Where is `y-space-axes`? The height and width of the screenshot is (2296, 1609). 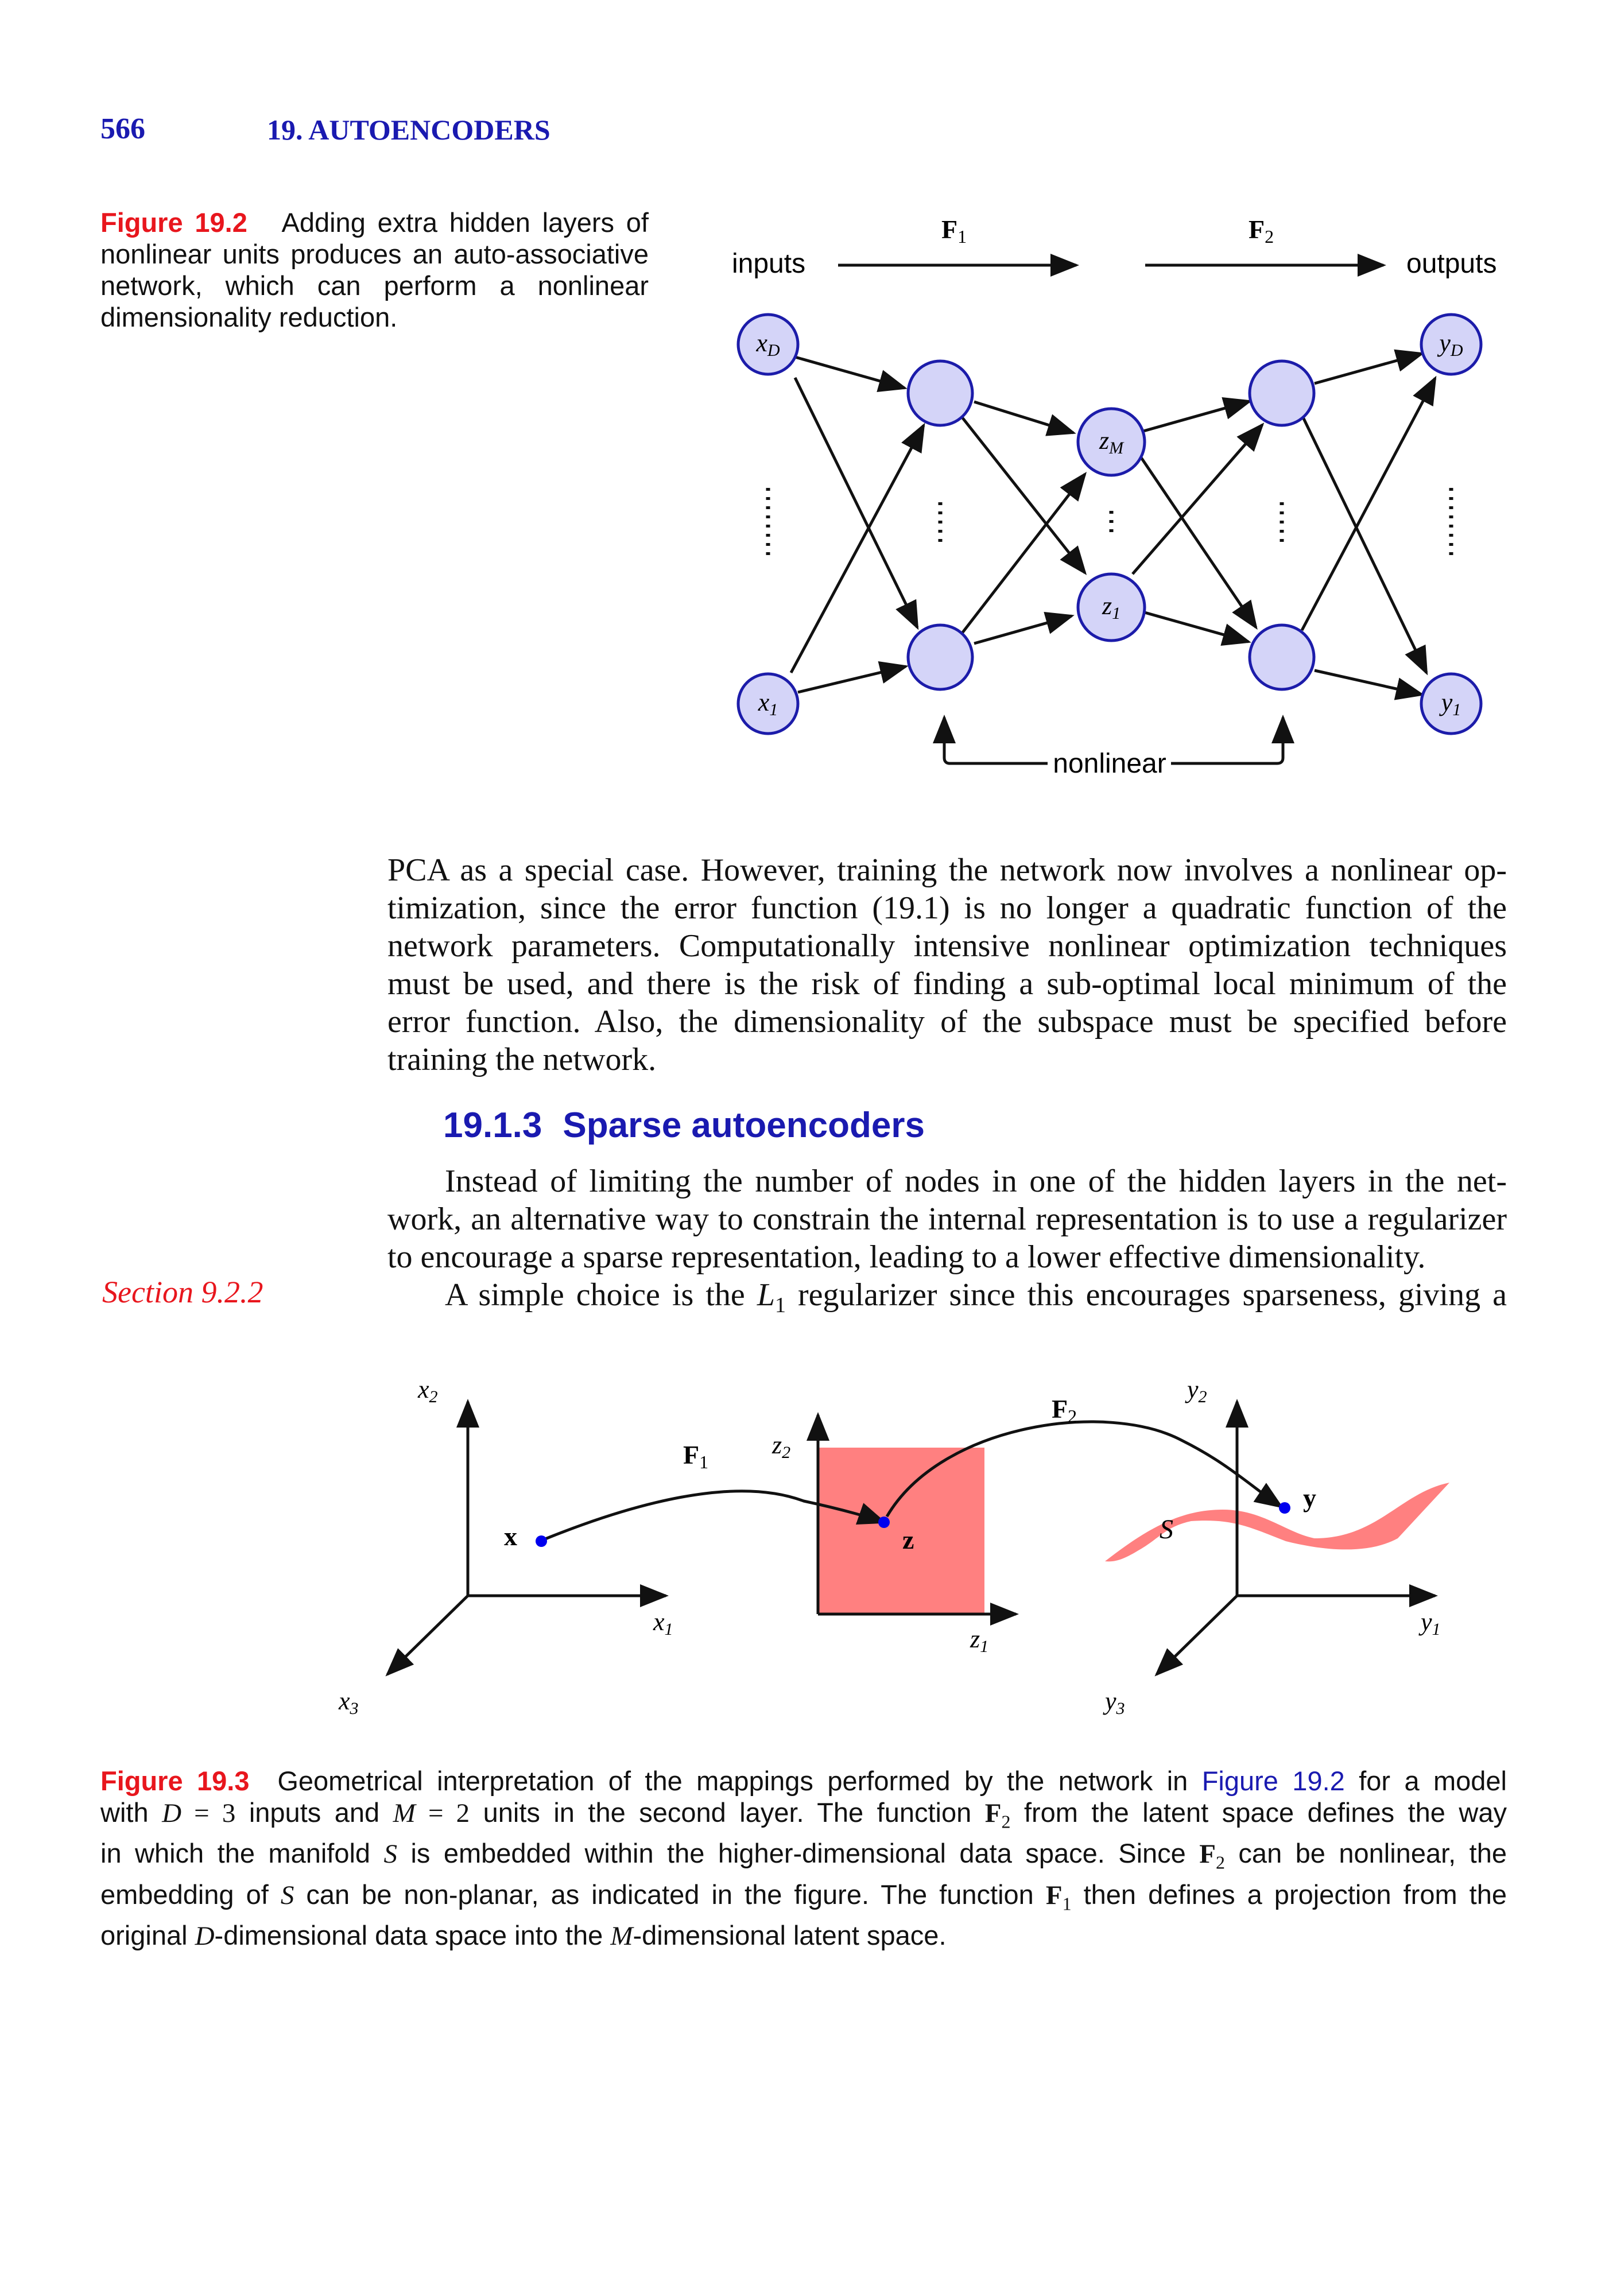 y-space-axes is located at coordinates (1296, 1538).